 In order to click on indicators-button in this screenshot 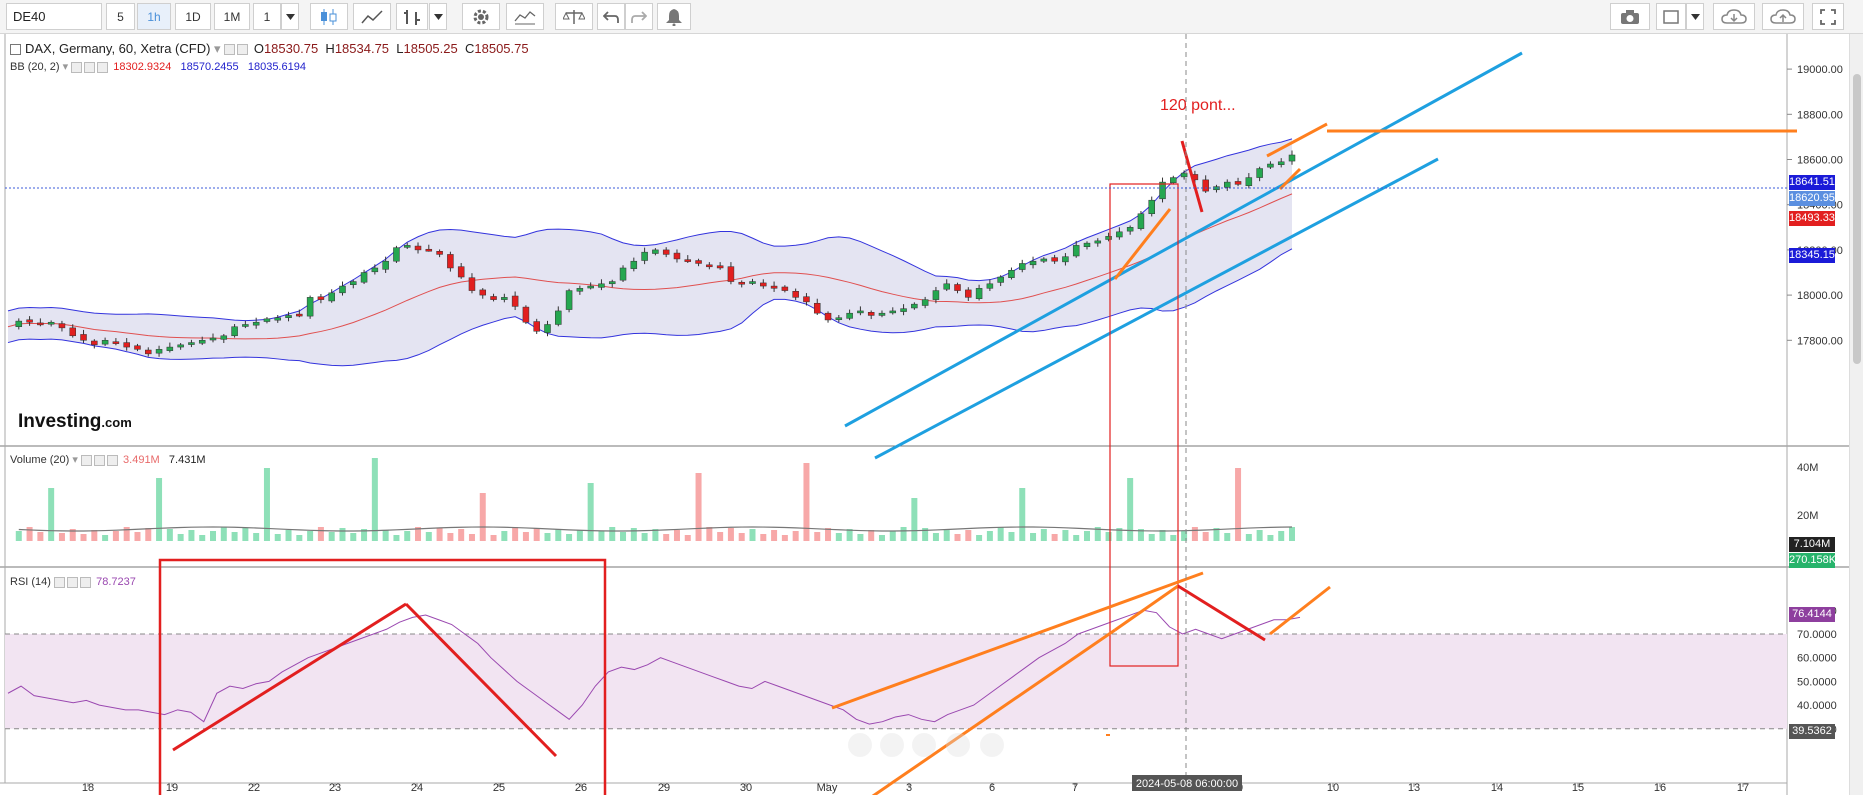, I will do `click(525, 16)`.